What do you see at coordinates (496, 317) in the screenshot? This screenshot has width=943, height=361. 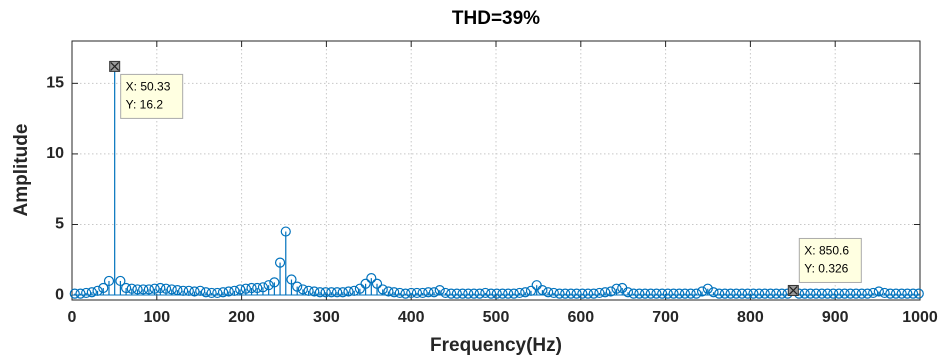 I see `x-tick-label: 500` at bounding box center [496, 317].